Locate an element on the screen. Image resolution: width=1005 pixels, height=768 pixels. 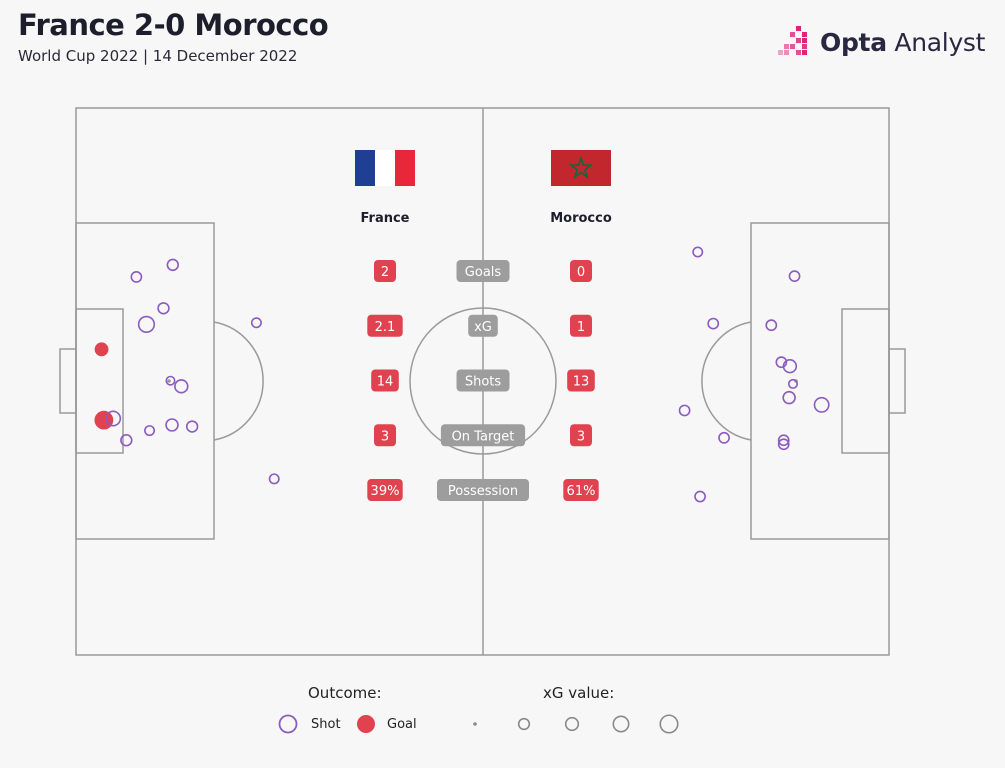
brand-name-regular: Analyst is located at coordinates (936, 42).